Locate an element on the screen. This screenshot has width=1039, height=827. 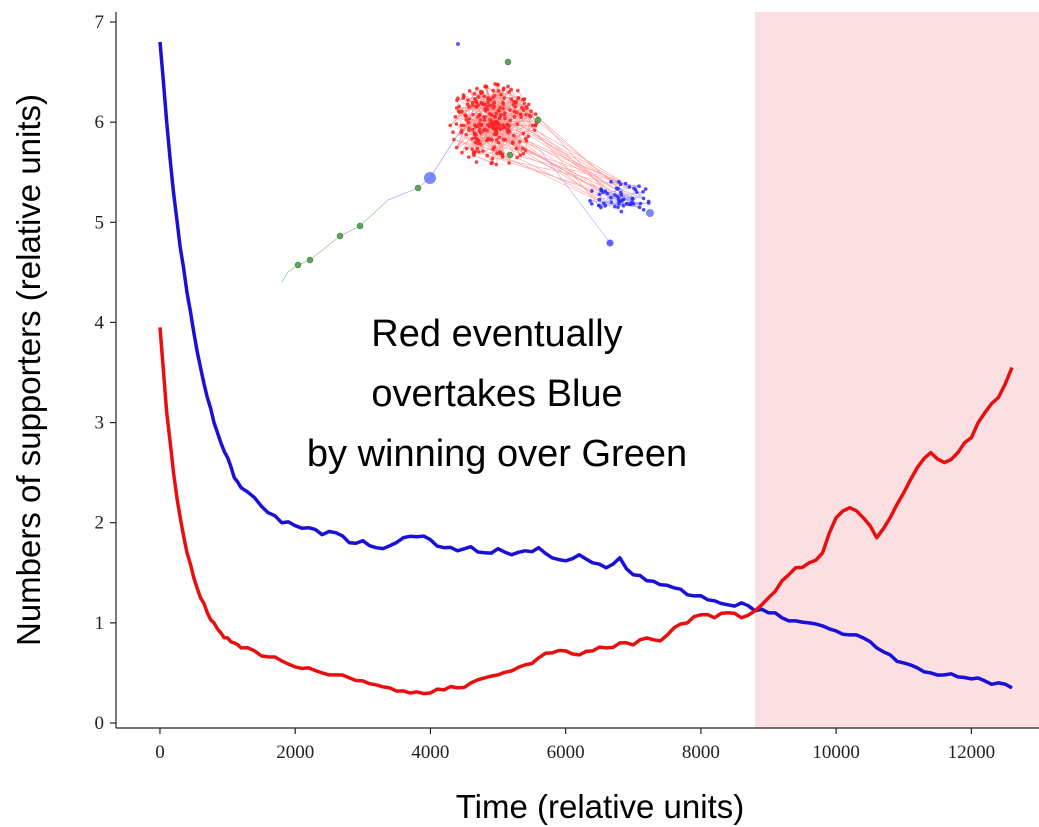
y-axis-title: Numbers of supporters (relative units) is located at coordinates (28, 370).